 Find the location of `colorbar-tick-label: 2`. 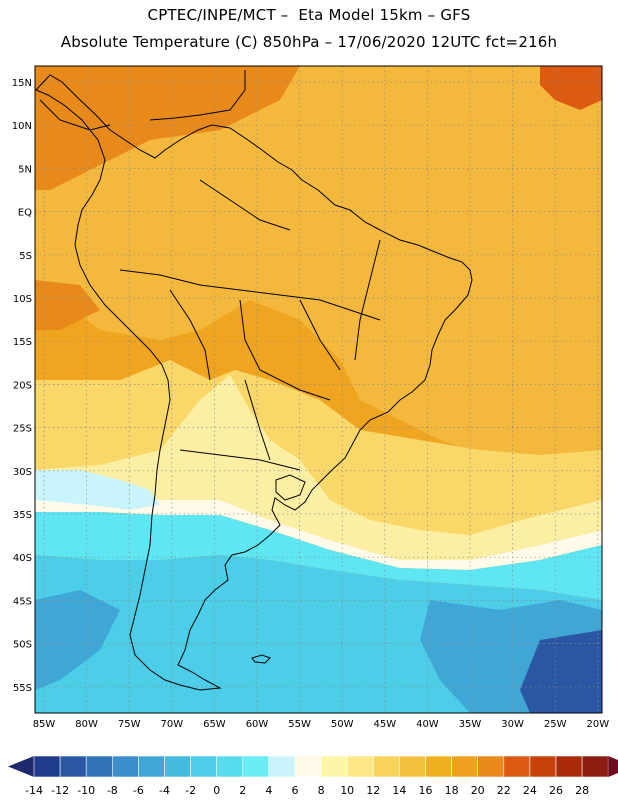

colorbar-tick-label: 2 is located at coordinates (242, 790).